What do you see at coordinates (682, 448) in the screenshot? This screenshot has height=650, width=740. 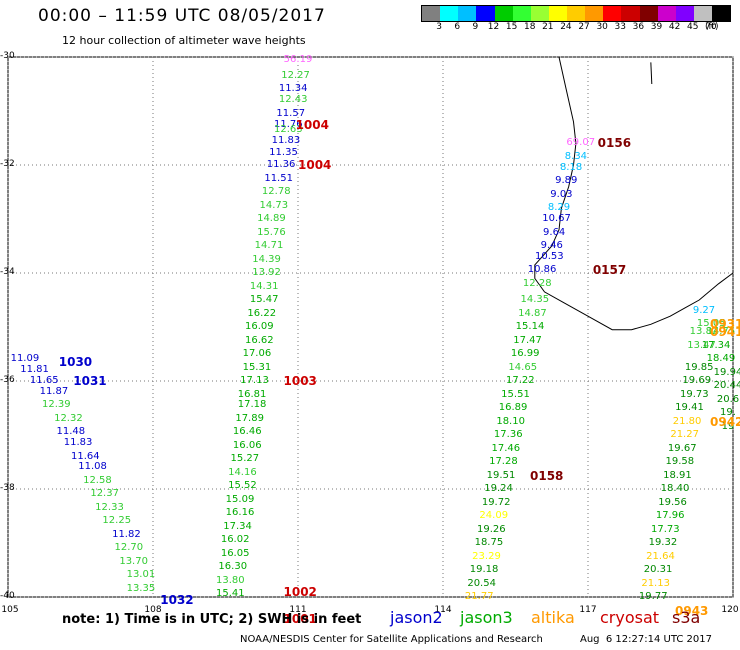 I see `wave-height-value: 19.67` at bounding box center [682, 448].